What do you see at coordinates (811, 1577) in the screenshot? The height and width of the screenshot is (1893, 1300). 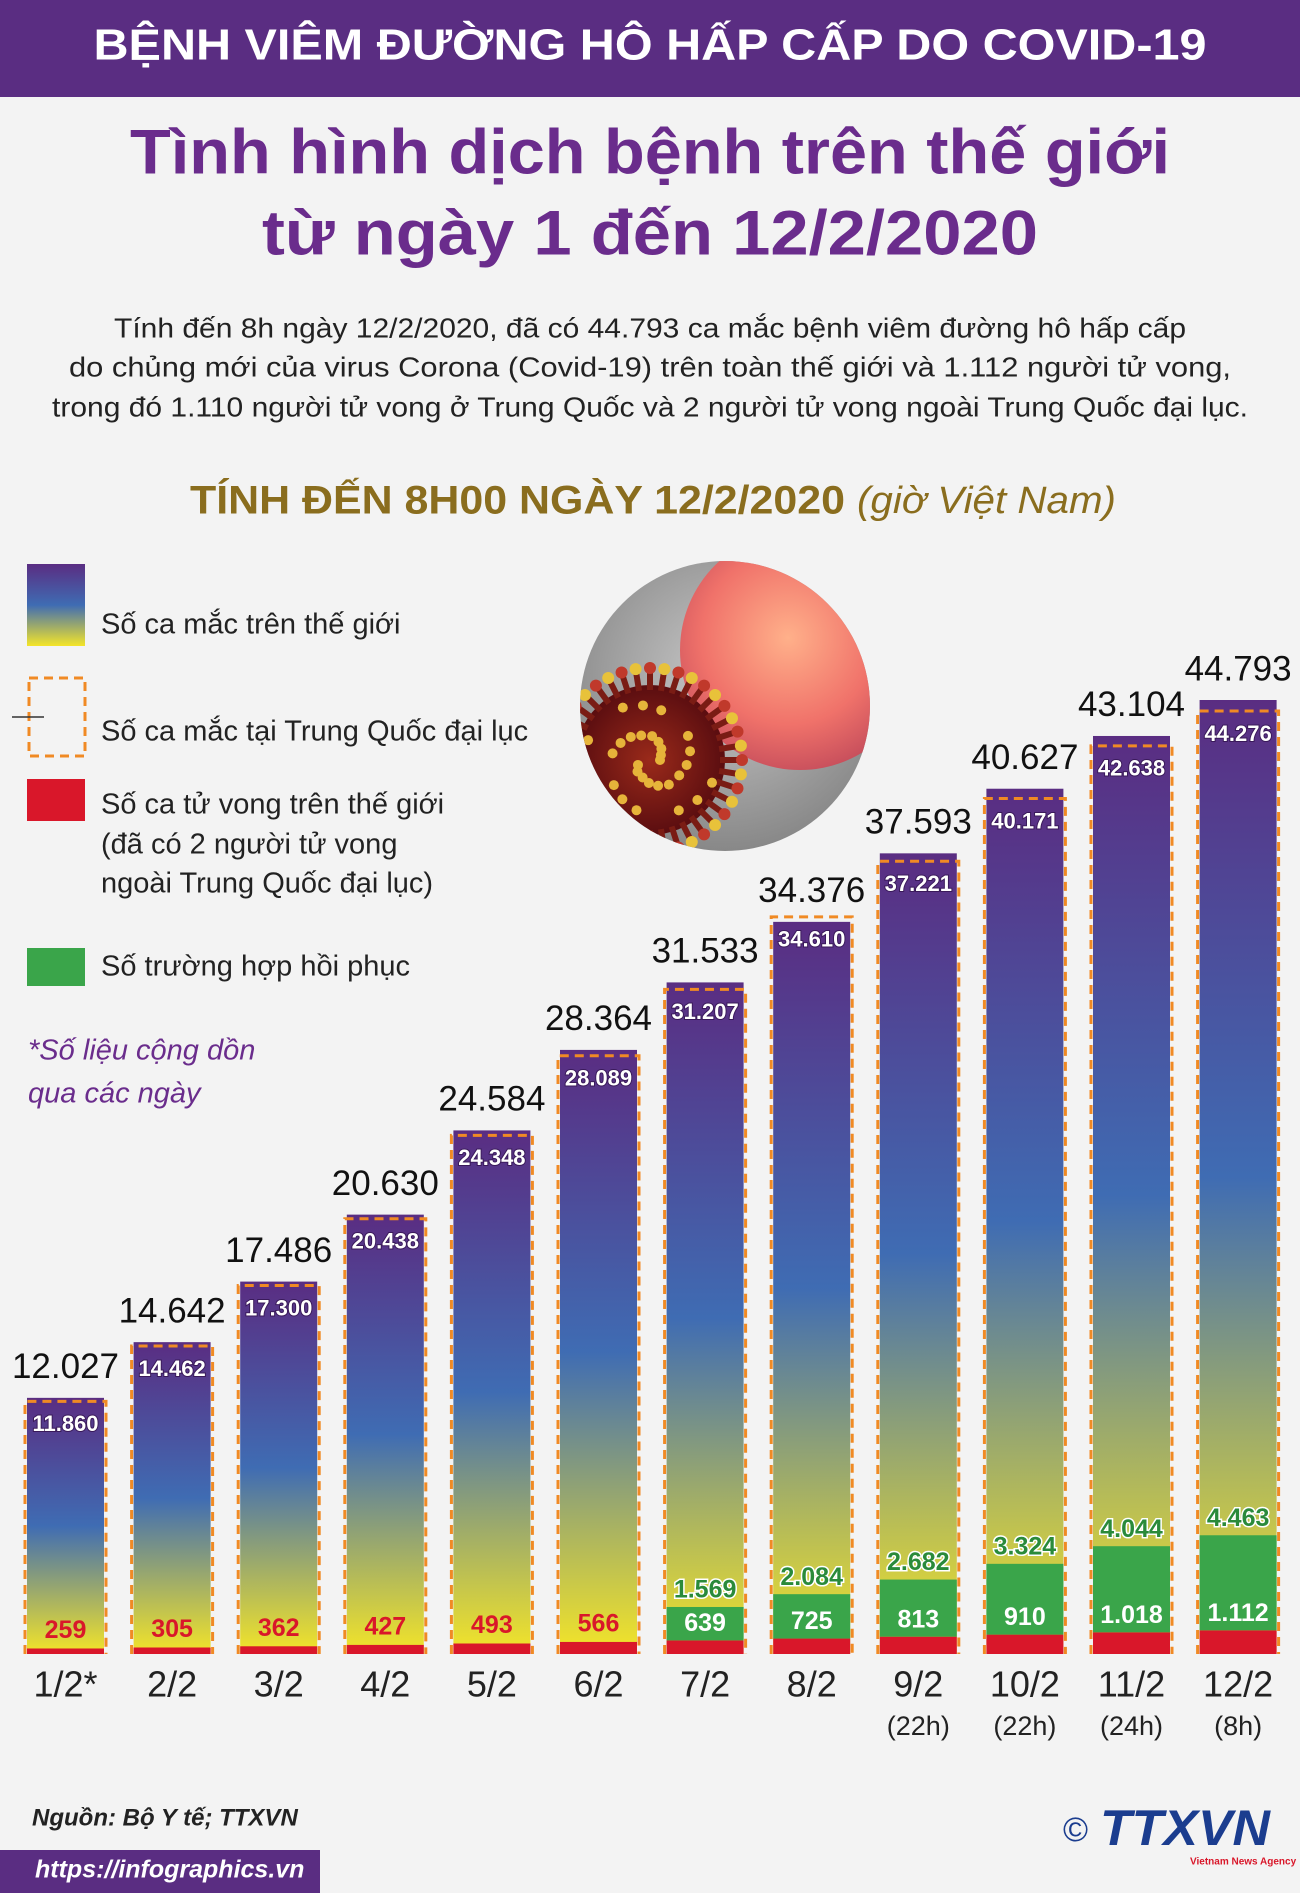 I see `recovered-label: 2.084` at bounding box center [811, 1577].